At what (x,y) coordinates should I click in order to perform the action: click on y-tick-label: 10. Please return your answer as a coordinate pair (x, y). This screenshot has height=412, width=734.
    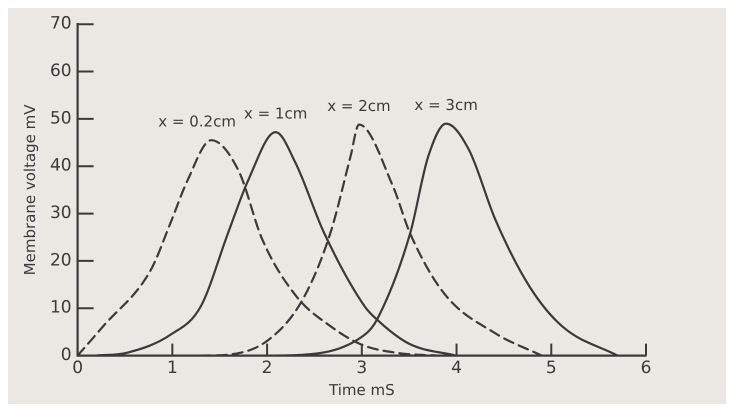
    Looking at the image, I should click on (61, 308).